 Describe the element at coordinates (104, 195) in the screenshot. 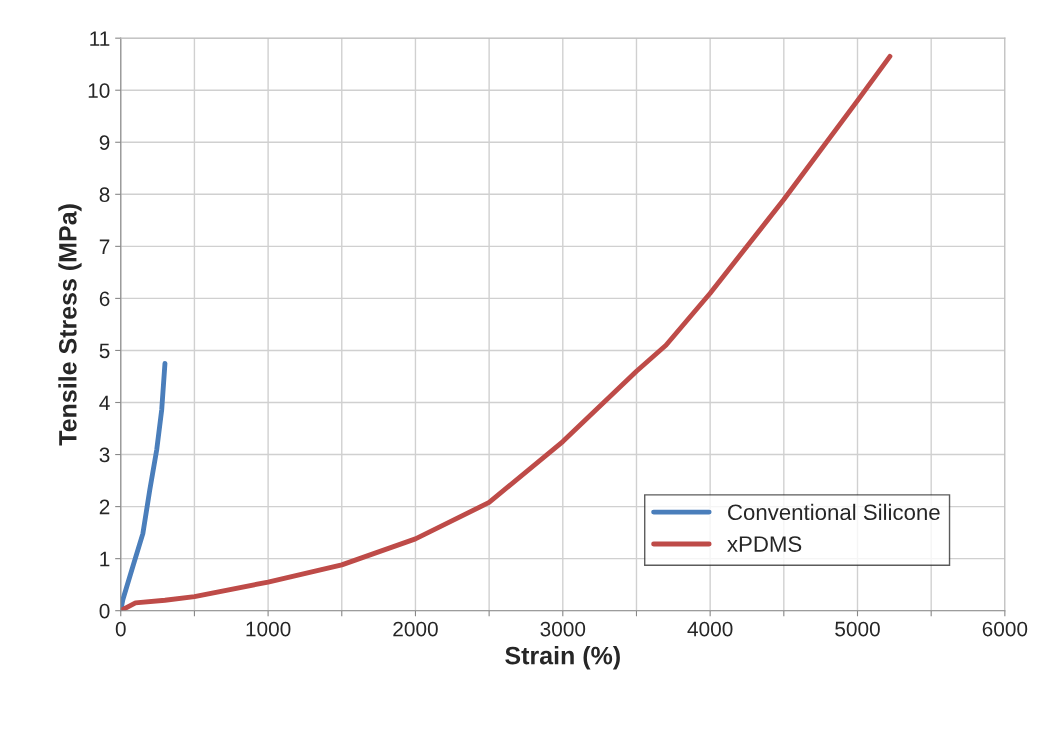

I see `y-tick-label: 8` at that location.